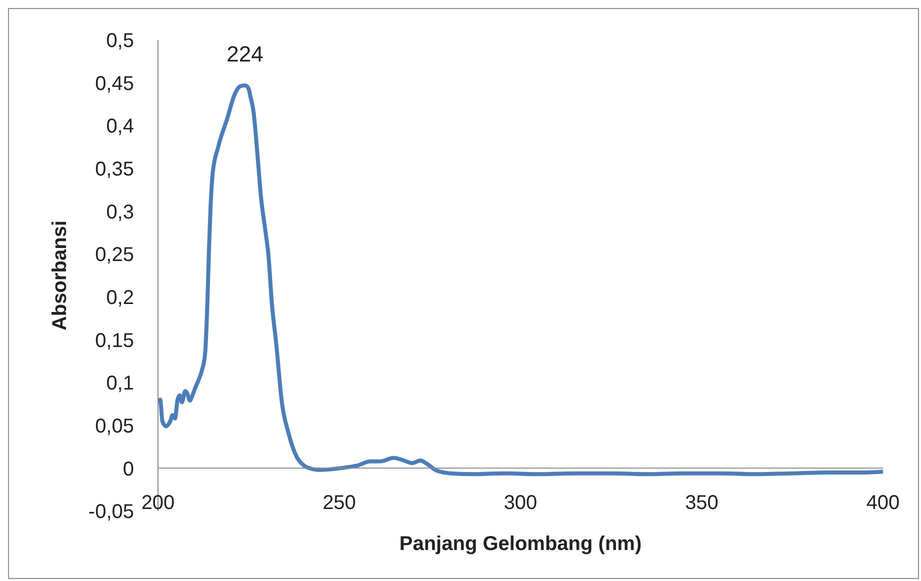 Image resolution: width=921 pixels, height=581 pixels. I want to click on y-tick-label: 0,05, so click(114, 426).